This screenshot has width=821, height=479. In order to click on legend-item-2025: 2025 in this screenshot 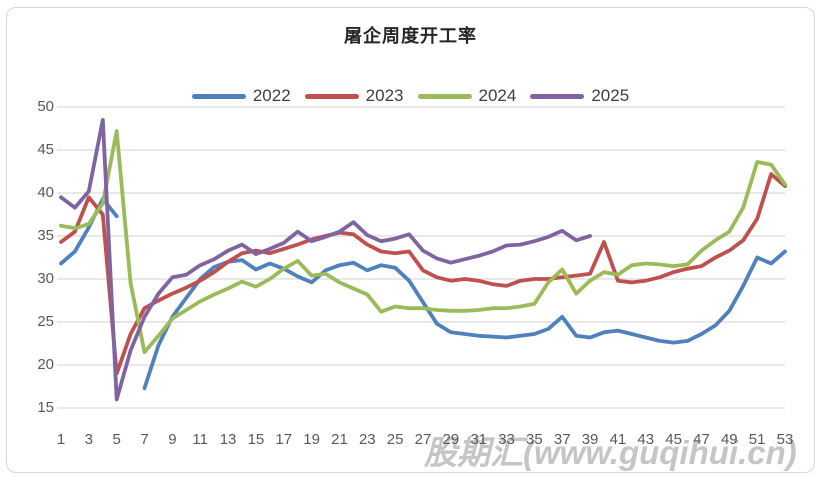, I will do `click(579, 96)`.